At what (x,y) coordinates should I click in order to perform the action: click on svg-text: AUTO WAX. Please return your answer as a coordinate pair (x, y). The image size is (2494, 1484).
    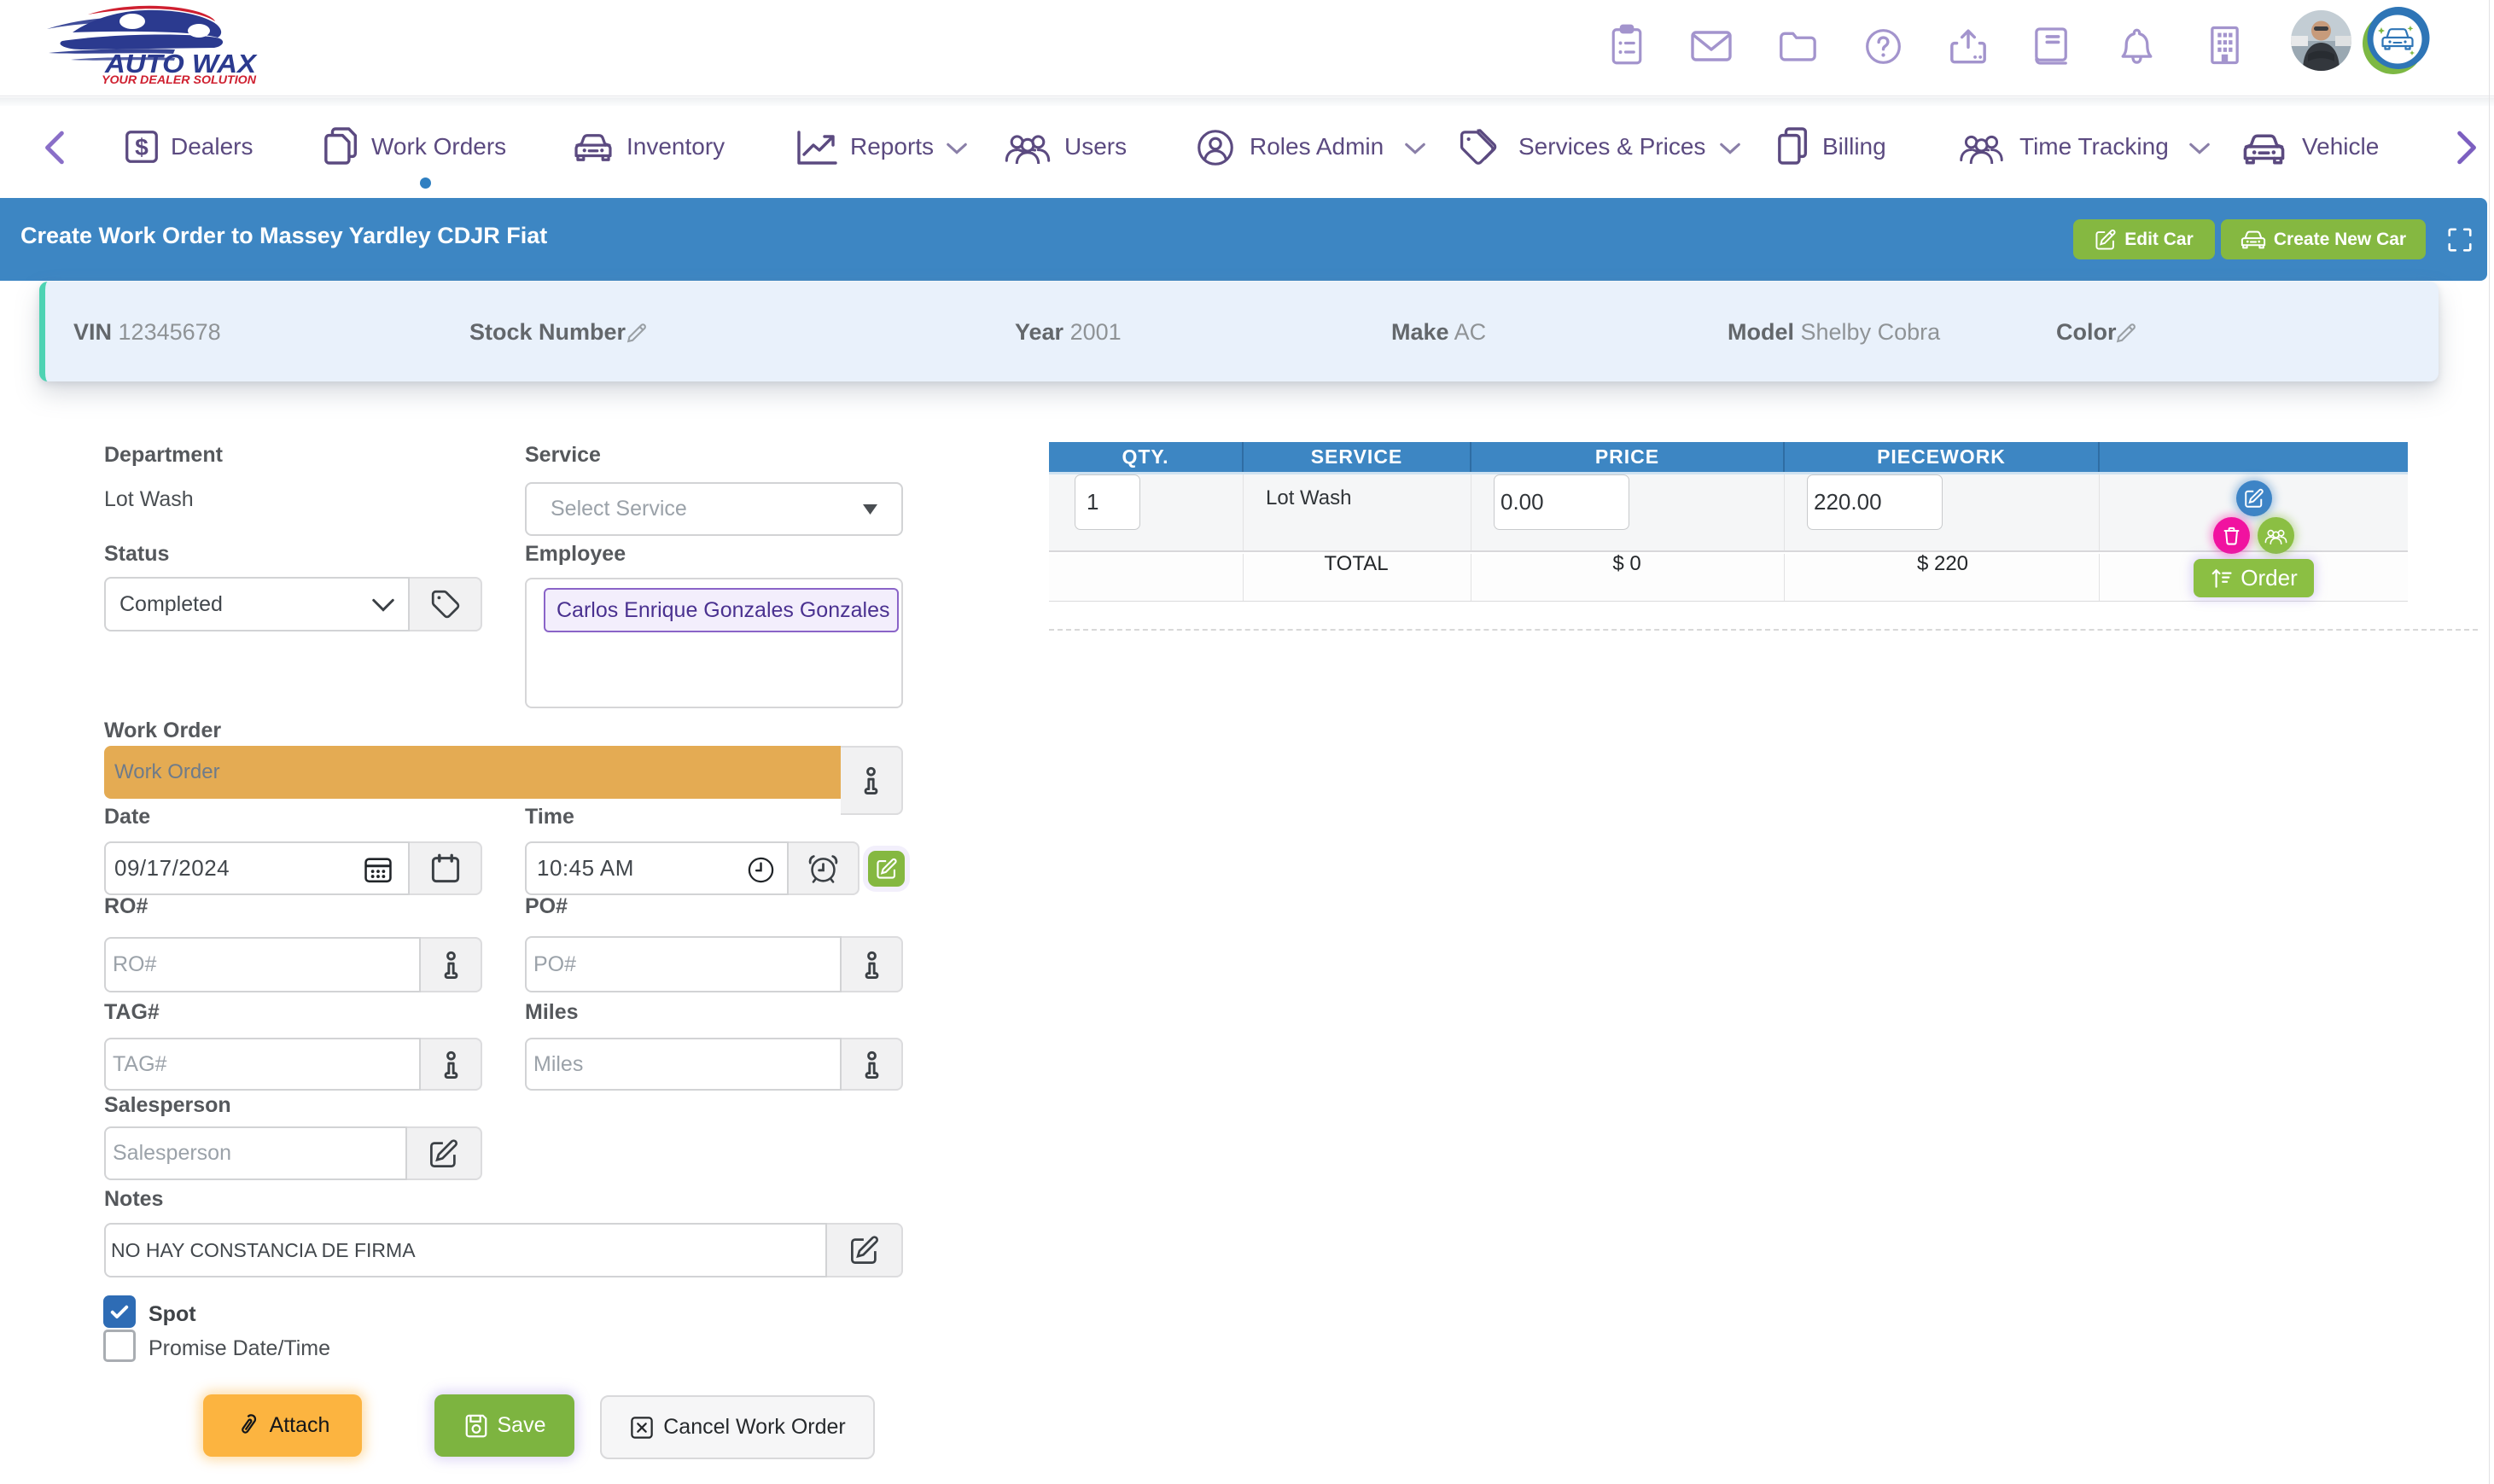
    Looking at the image, I should click on (181, 64).